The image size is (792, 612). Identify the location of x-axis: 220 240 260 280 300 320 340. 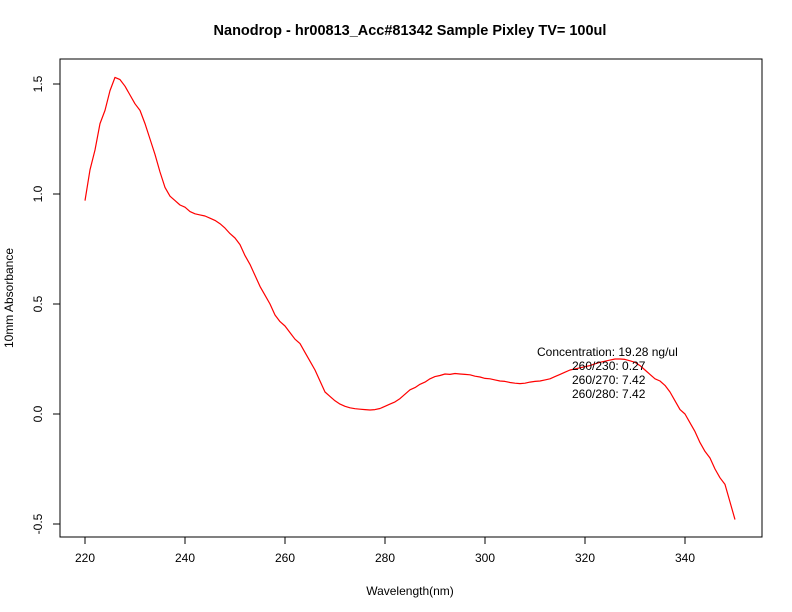
(385, 550).